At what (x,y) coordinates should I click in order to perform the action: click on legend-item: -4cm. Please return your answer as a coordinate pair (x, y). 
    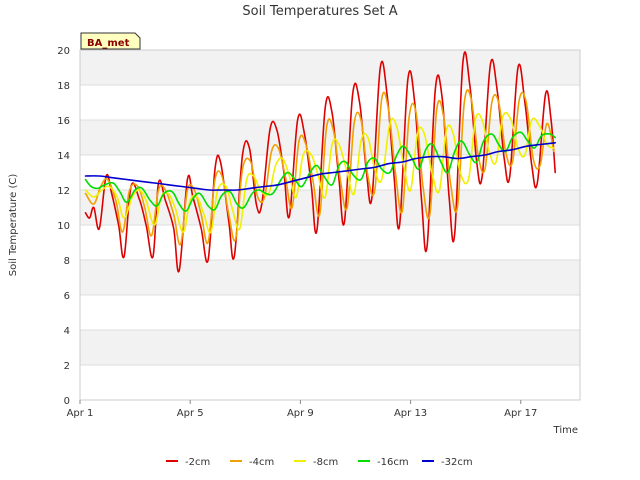
    Looking at the image, I should click on (252, 462).